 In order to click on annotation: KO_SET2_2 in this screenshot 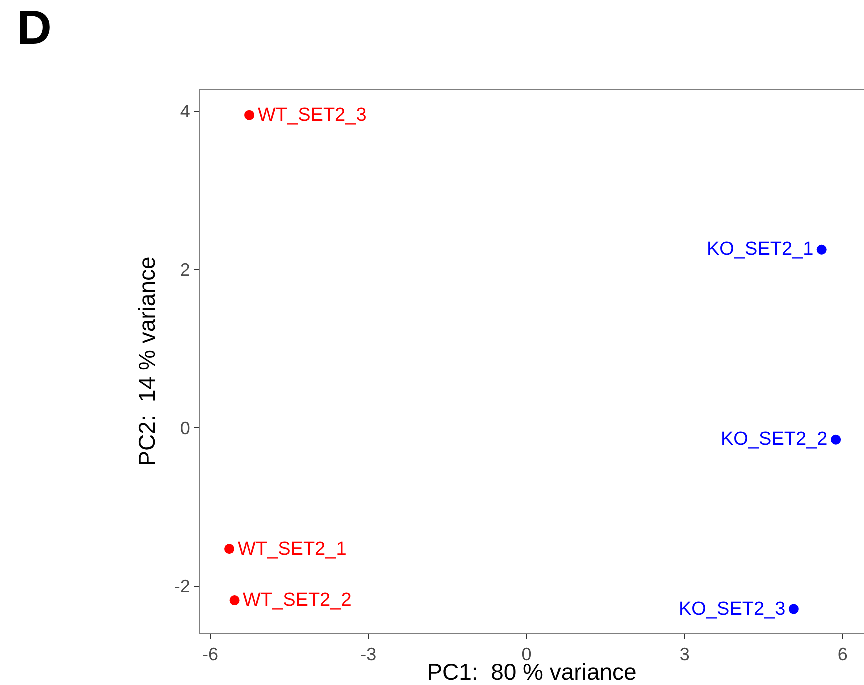, I will do `click(774, 439)`.